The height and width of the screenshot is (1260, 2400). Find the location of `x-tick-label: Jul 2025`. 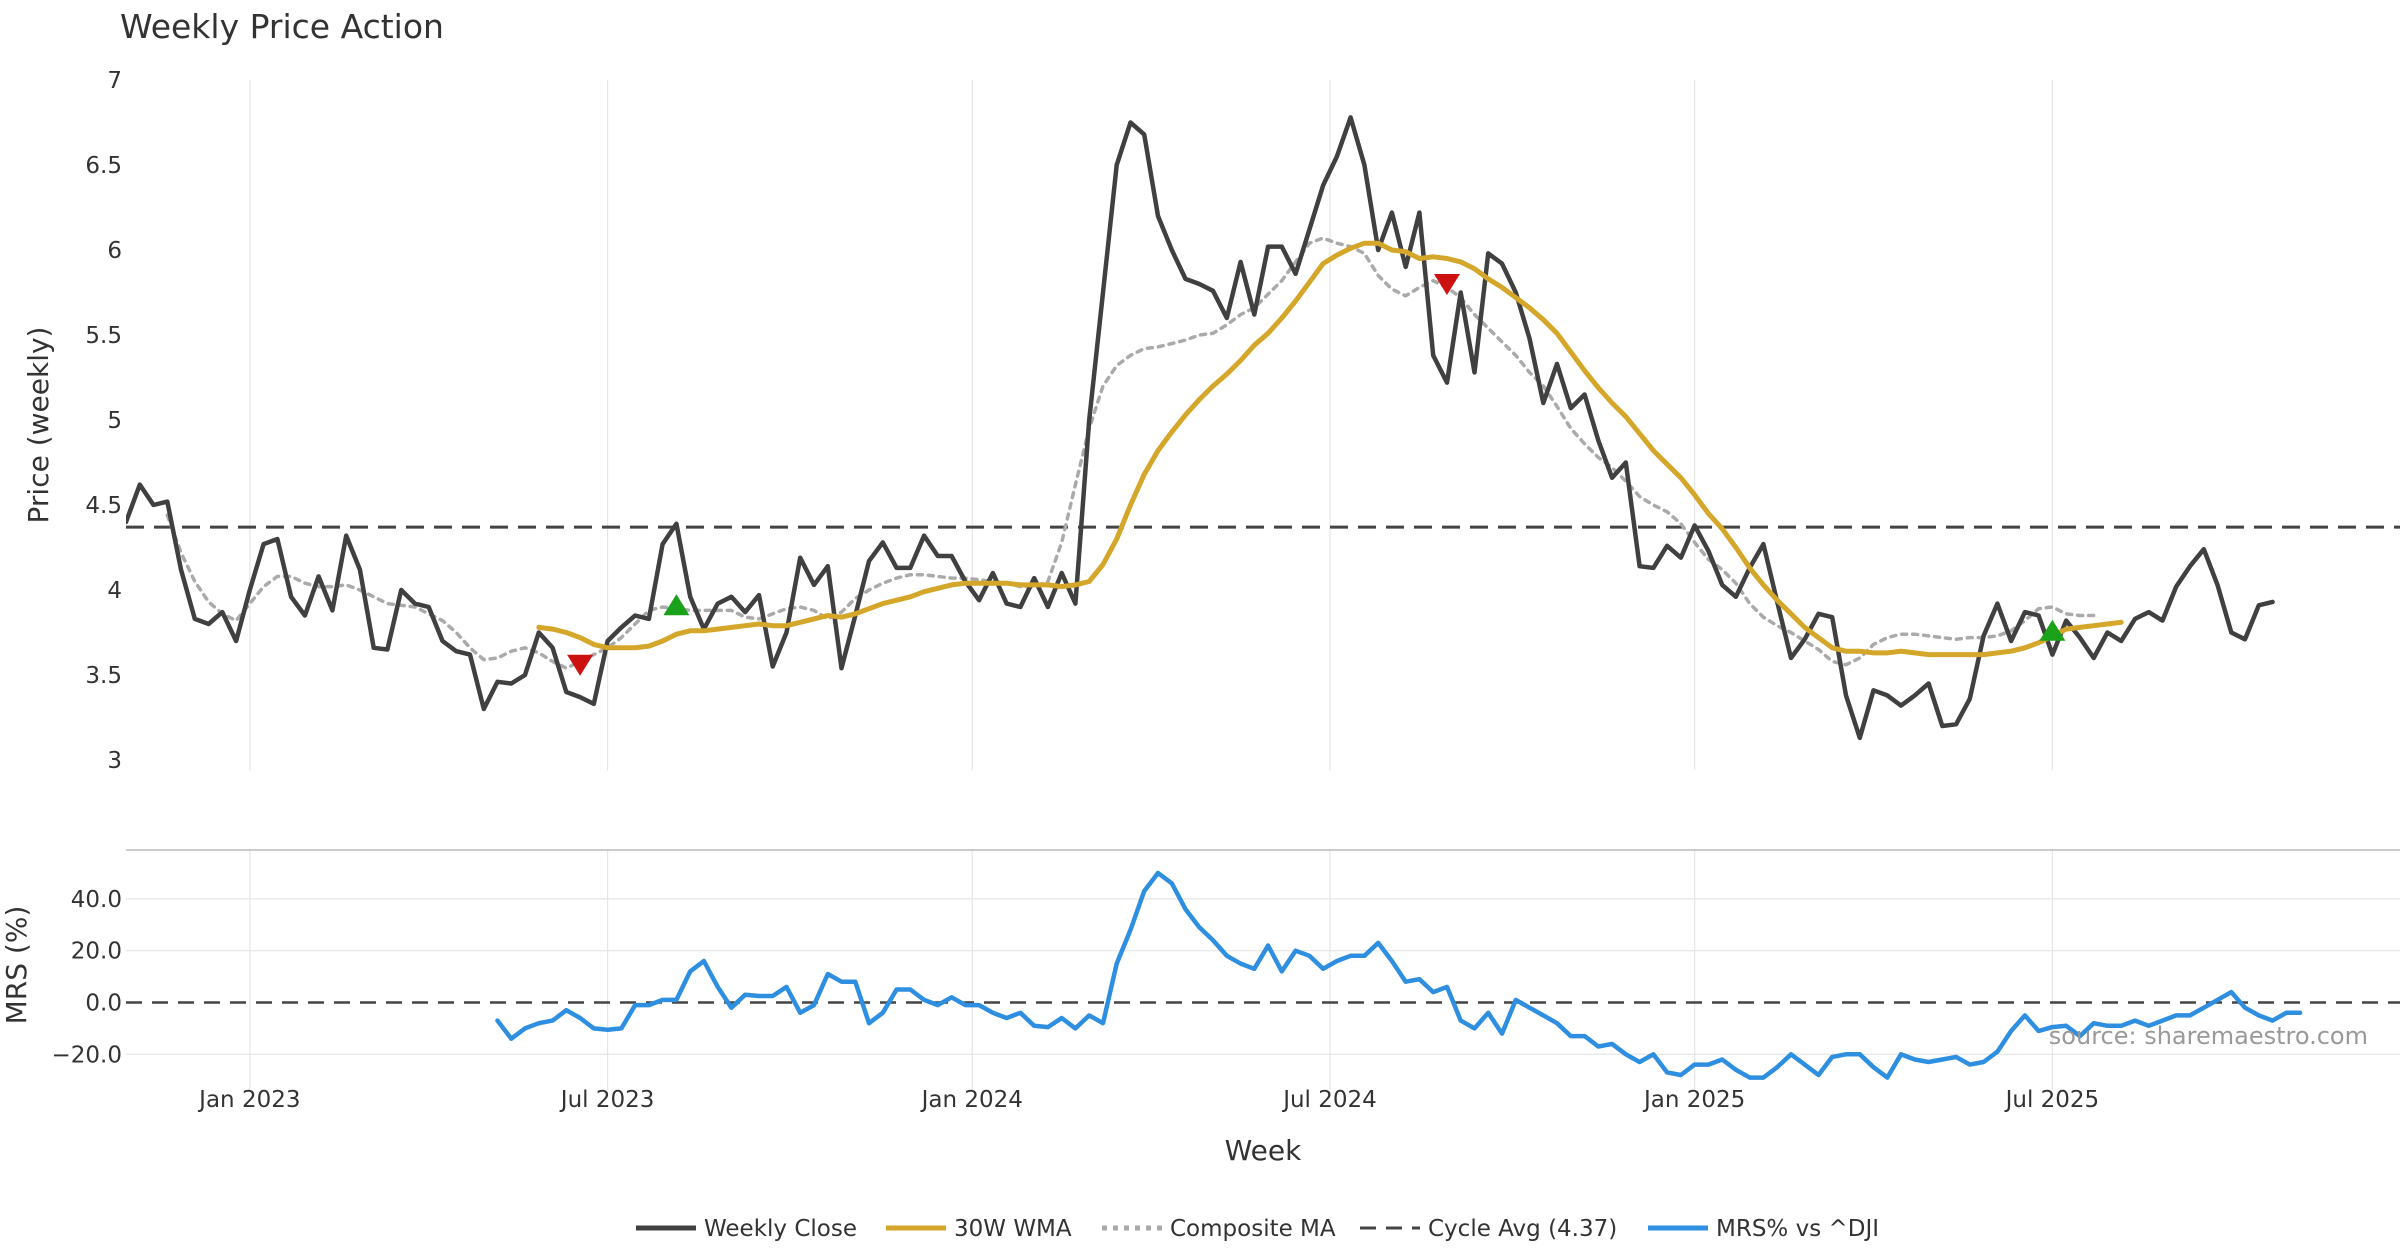

x-tick-label: Jul 2025 is located at coordinates (2052, 1100).